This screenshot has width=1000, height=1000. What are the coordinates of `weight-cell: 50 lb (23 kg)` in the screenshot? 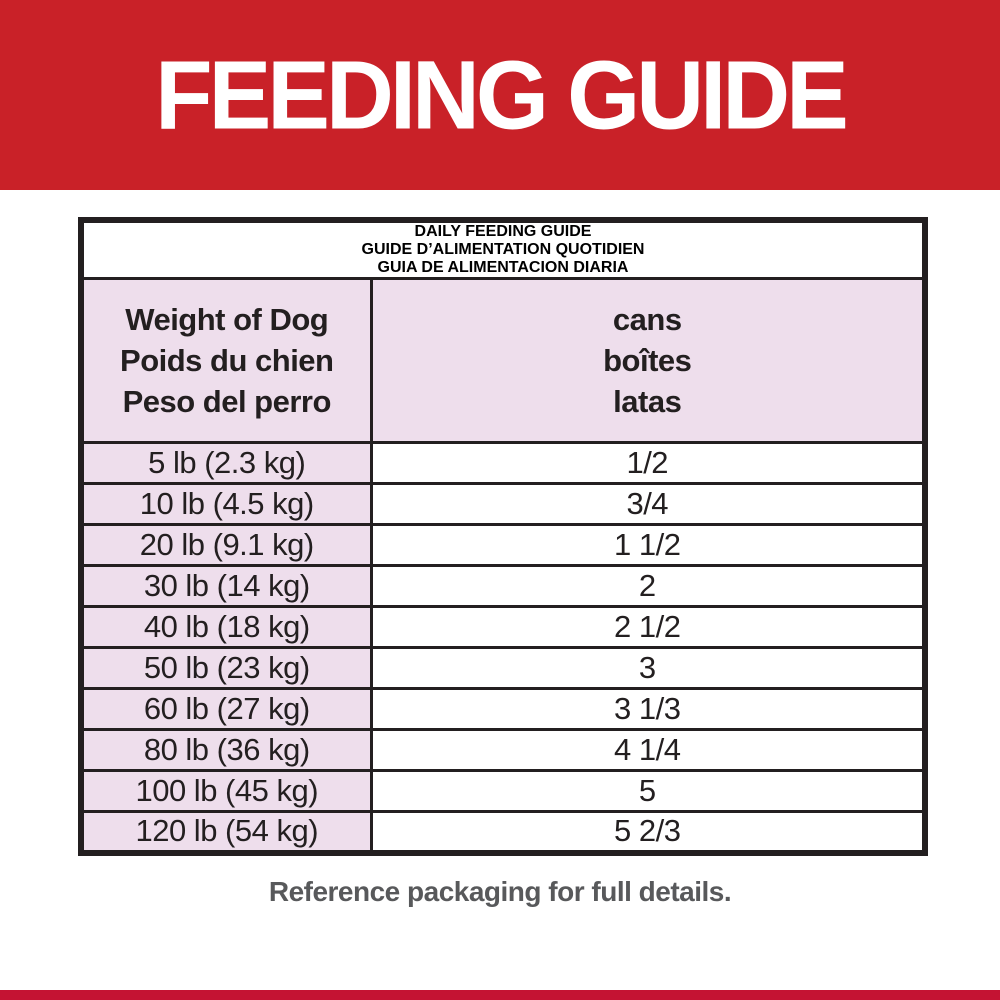 It's located at (226, 668).